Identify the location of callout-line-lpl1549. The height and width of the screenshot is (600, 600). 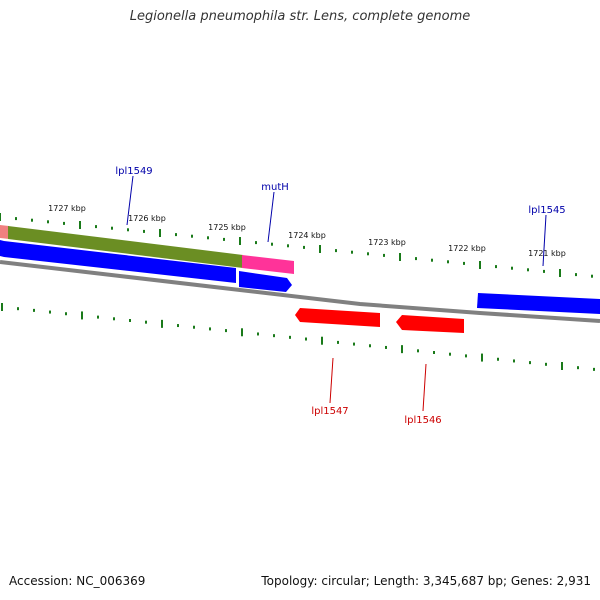
(130, 200).